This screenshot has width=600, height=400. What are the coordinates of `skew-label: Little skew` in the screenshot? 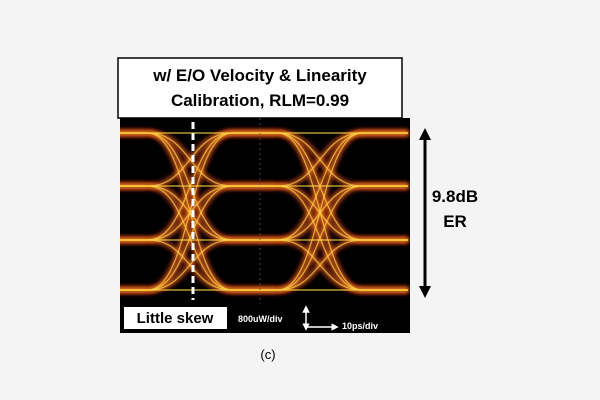 It's located at (175, 318).